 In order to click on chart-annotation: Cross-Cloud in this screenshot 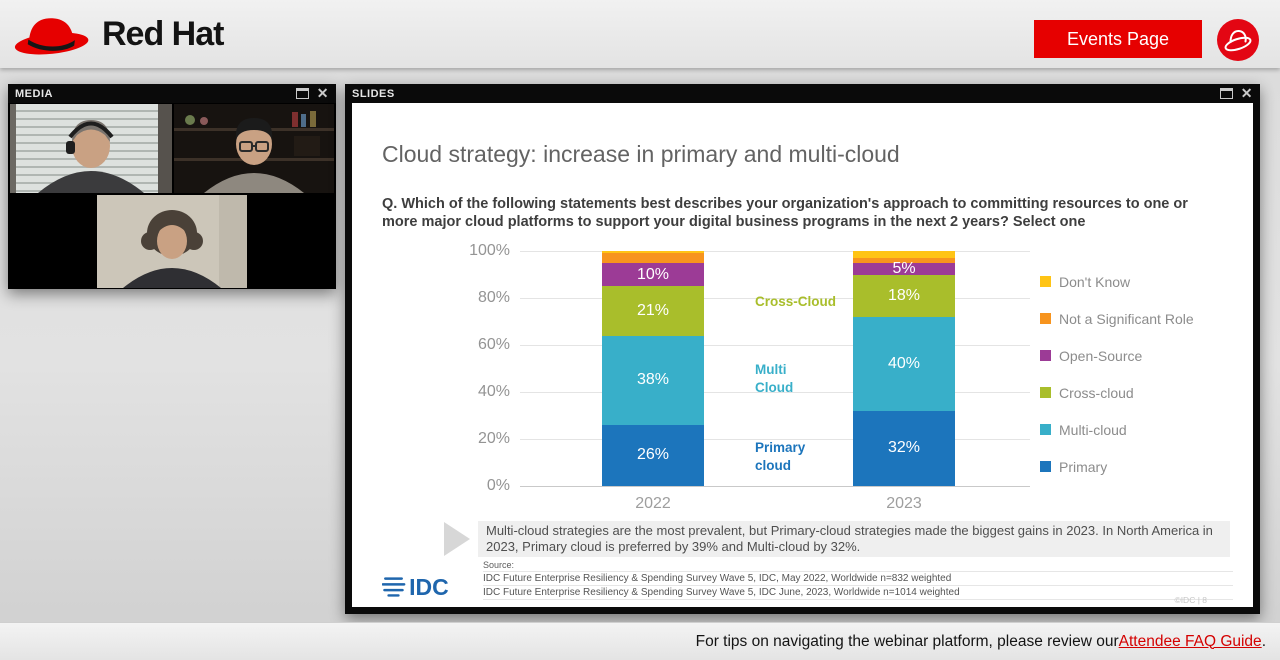, I will do `click(795, 301)`.